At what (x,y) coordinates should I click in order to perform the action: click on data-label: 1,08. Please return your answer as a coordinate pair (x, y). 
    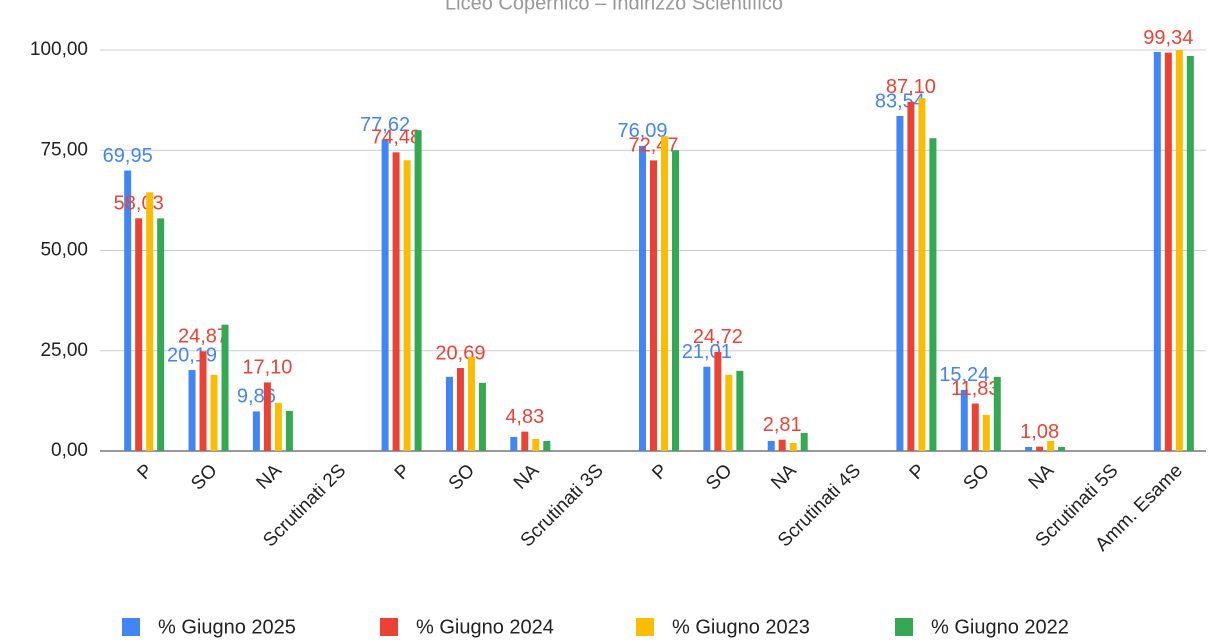
    Looking at the image, I should click on (1039, 432).